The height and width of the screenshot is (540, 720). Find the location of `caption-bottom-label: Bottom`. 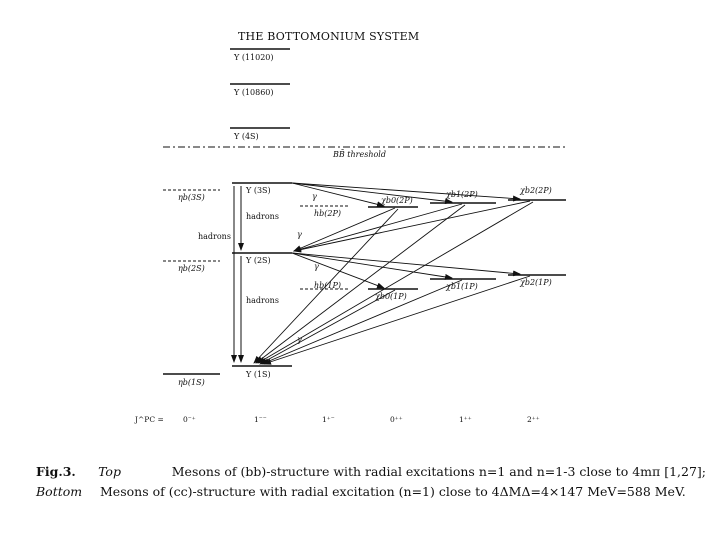

caption-bottom-label: Bottom is located at coordinates (59, 491).